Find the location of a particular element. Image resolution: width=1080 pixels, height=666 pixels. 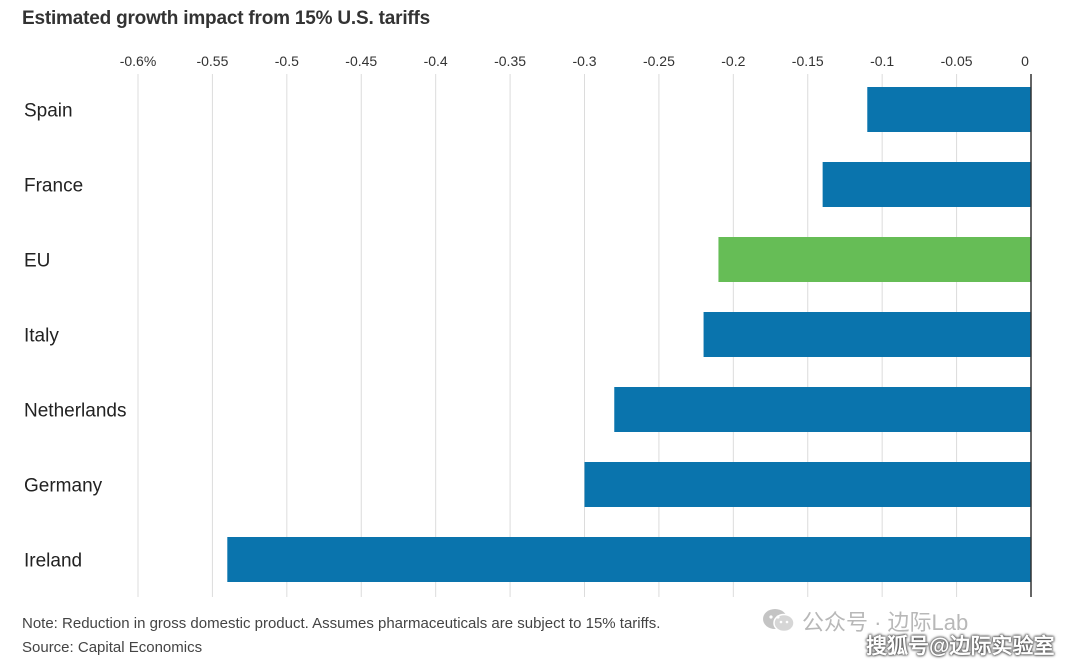

sohu-watermark: 搜狐号@边际实验室 is located at coordinates (960, 646).